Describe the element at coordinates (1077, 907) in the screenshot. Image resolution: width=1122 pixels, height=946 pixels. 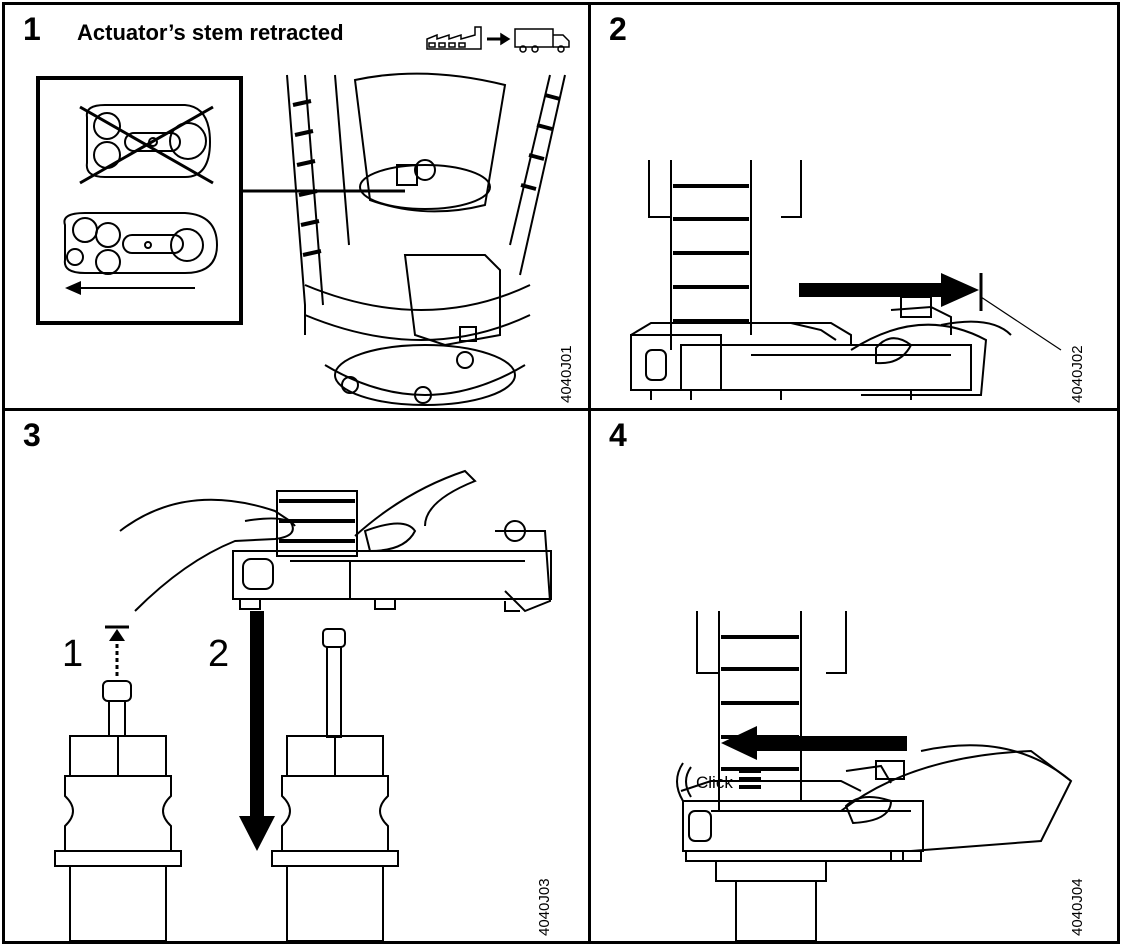
I see `figure-code: 4040J04` at that location.